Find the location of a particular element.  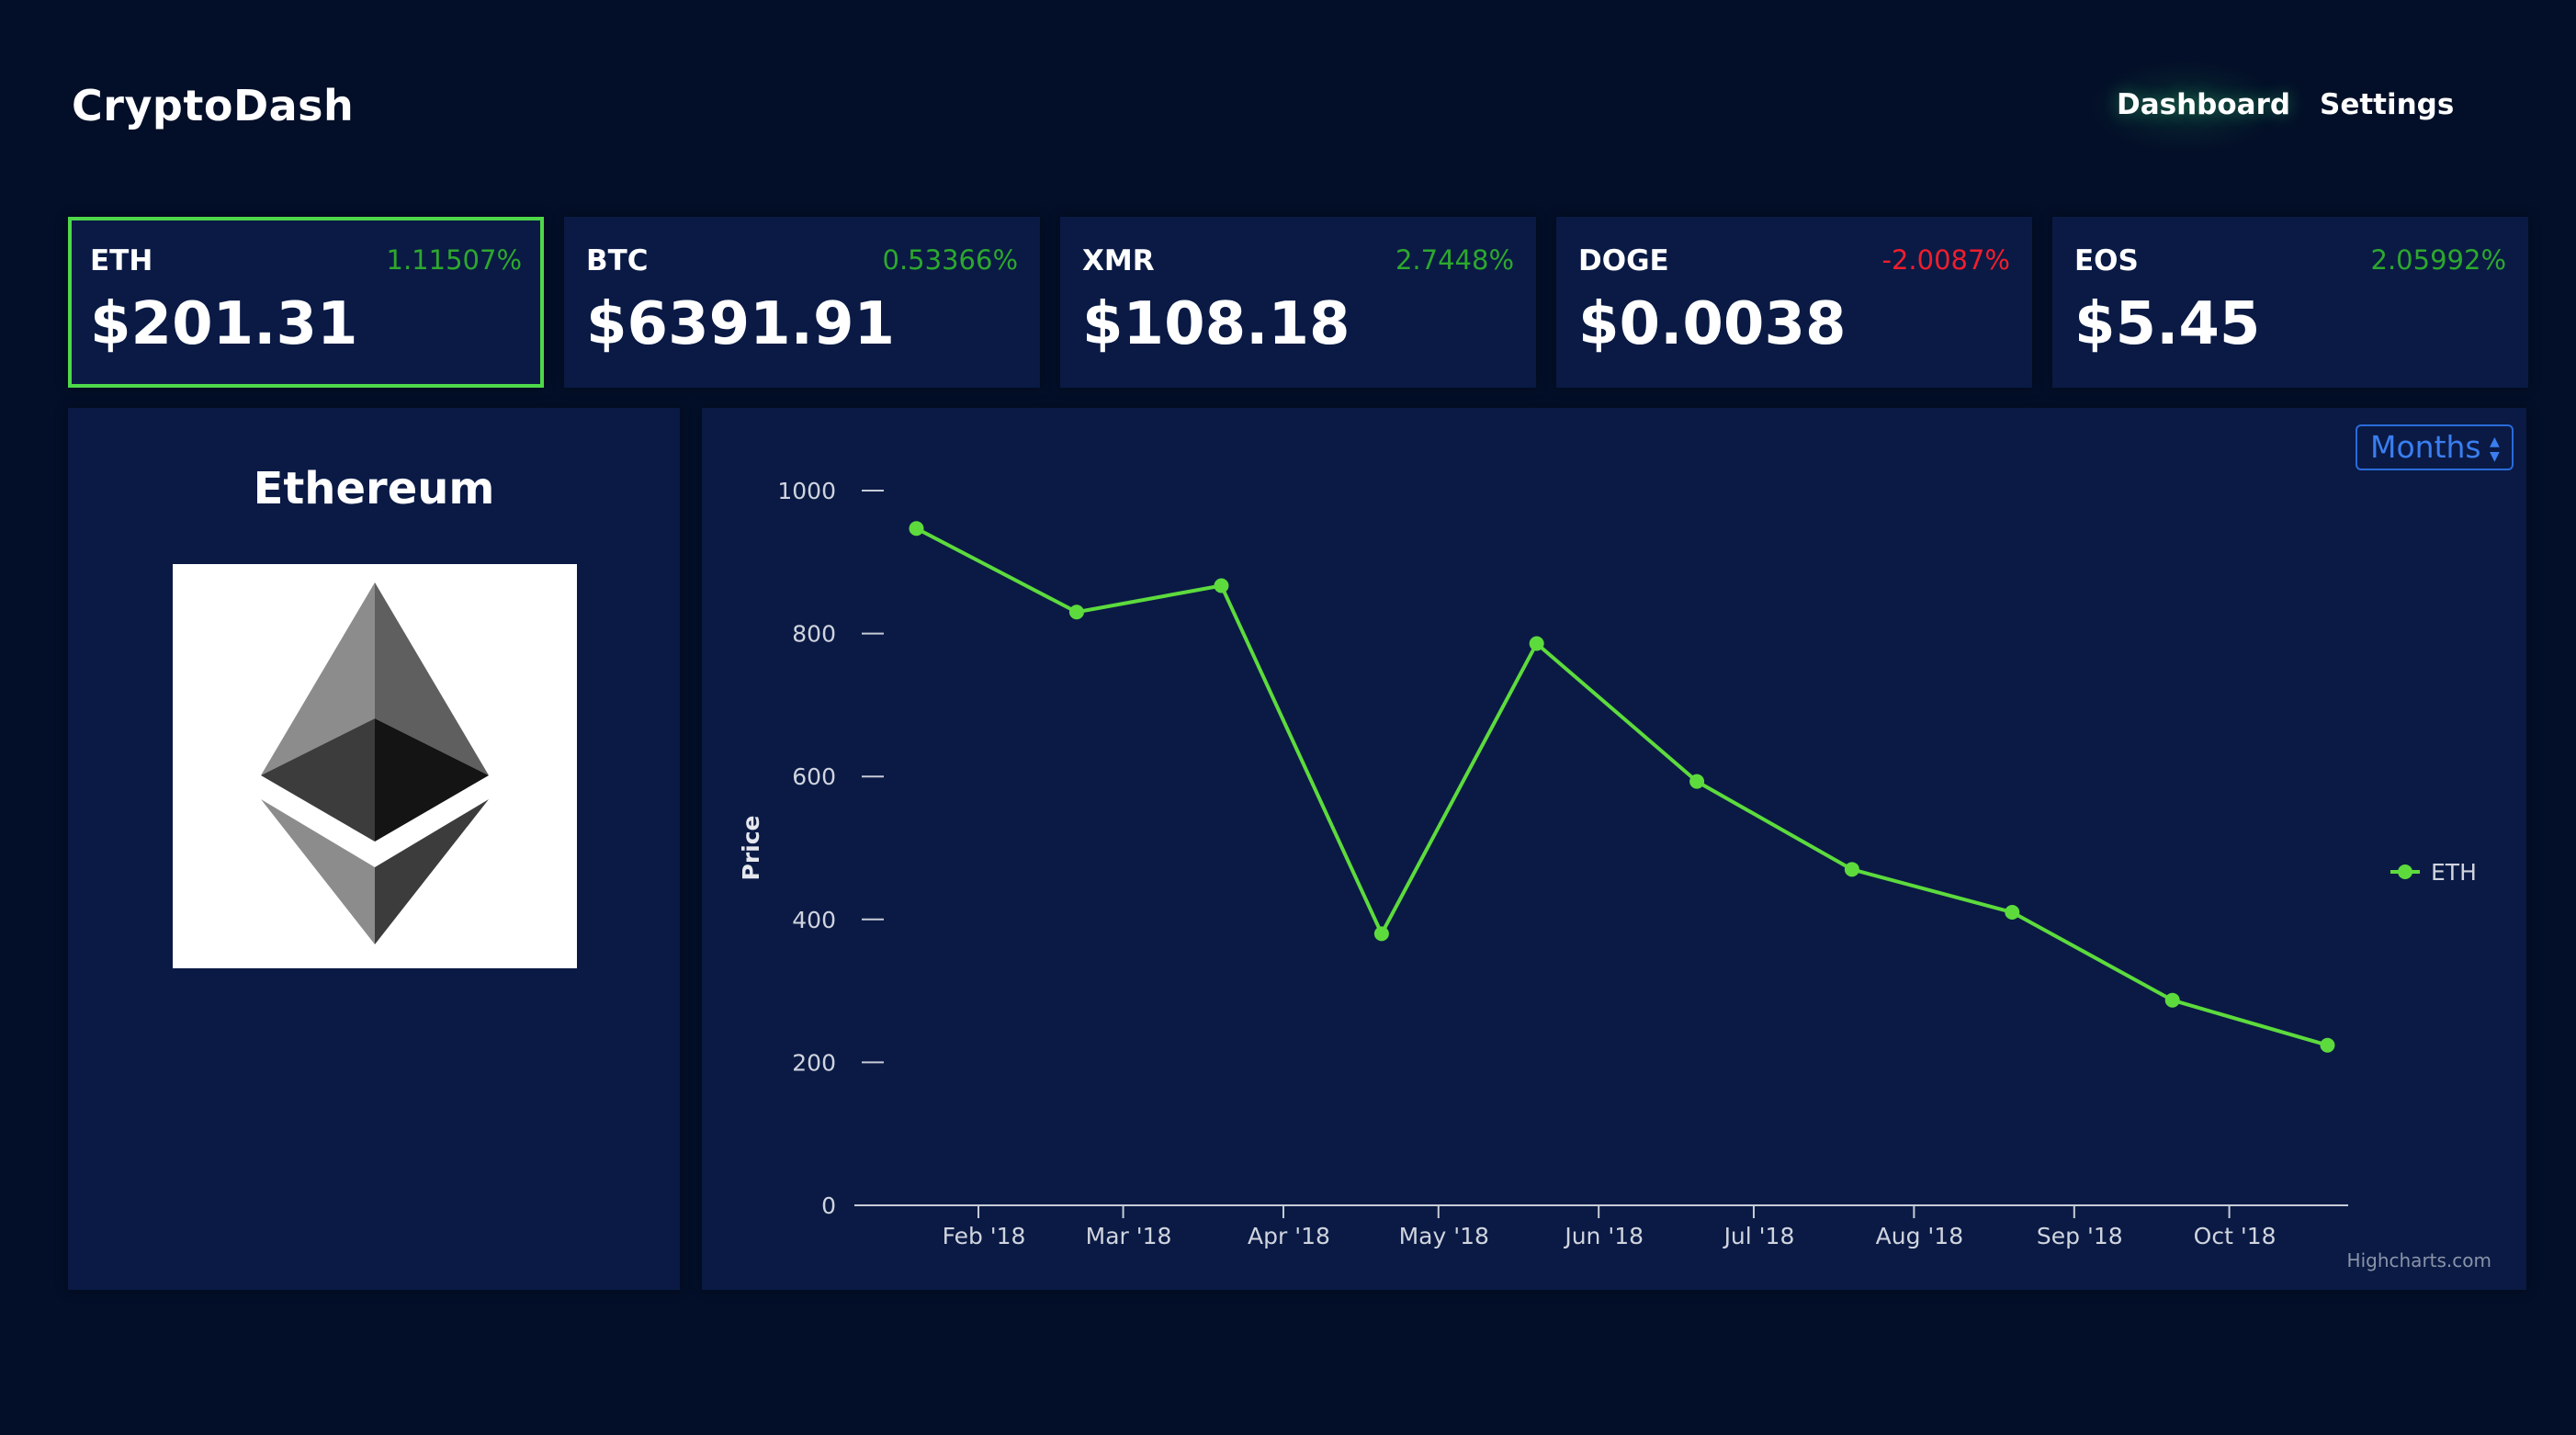

x-tick-label: Mar '18 is located at coordinates (1129, 1236).